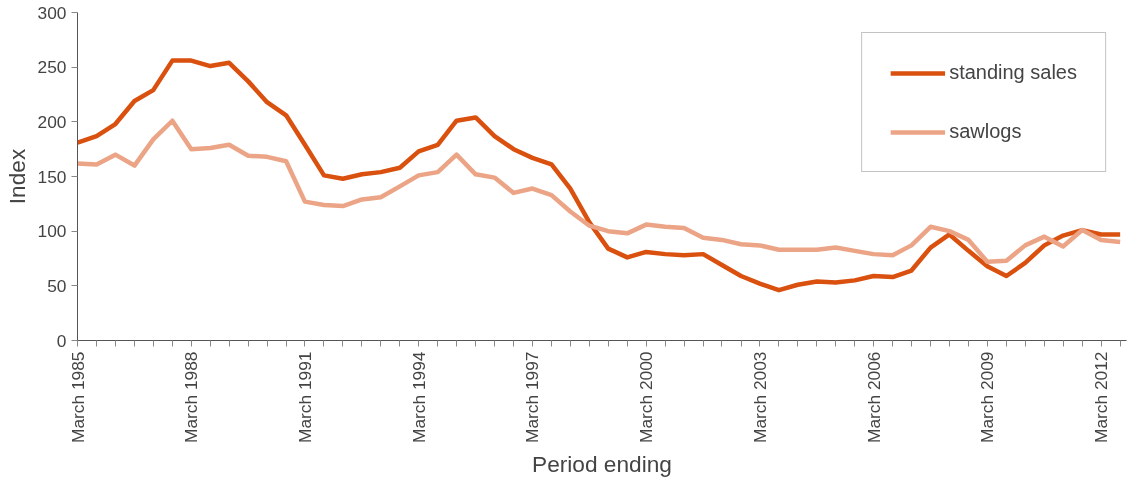 The width and height of the screenshot is (1136, 480). Describe the element at coordinates (191, 397) in the screenshot. I see `x-tick-label: March 1988` at that location.